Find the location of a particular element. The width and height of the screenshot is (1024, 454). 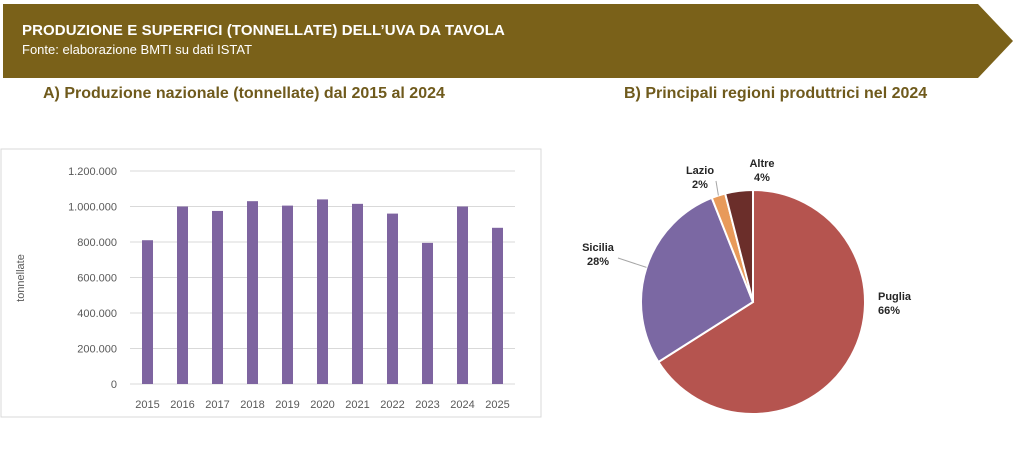

y-tick-label: 800.000 is located at coordinates (97, 243).